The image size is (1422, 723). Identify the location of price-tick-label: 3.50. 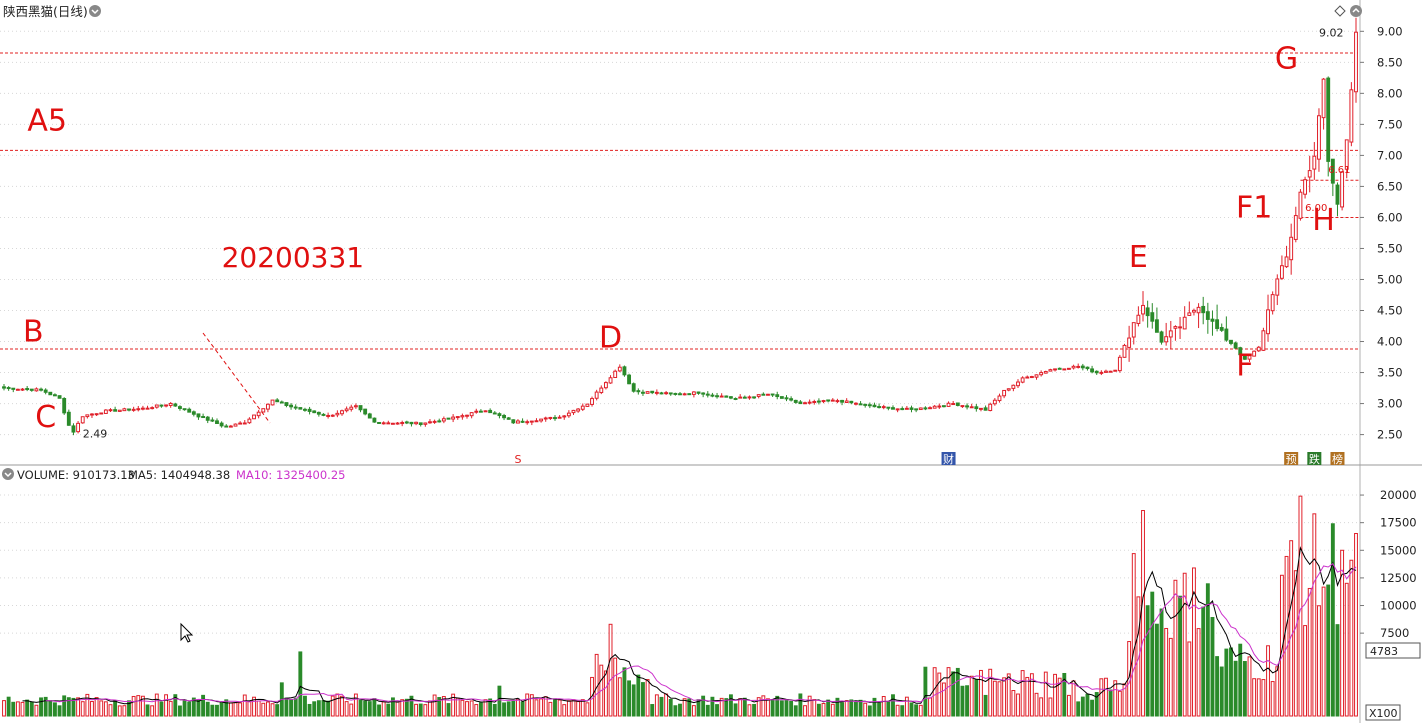
(1390, 373).